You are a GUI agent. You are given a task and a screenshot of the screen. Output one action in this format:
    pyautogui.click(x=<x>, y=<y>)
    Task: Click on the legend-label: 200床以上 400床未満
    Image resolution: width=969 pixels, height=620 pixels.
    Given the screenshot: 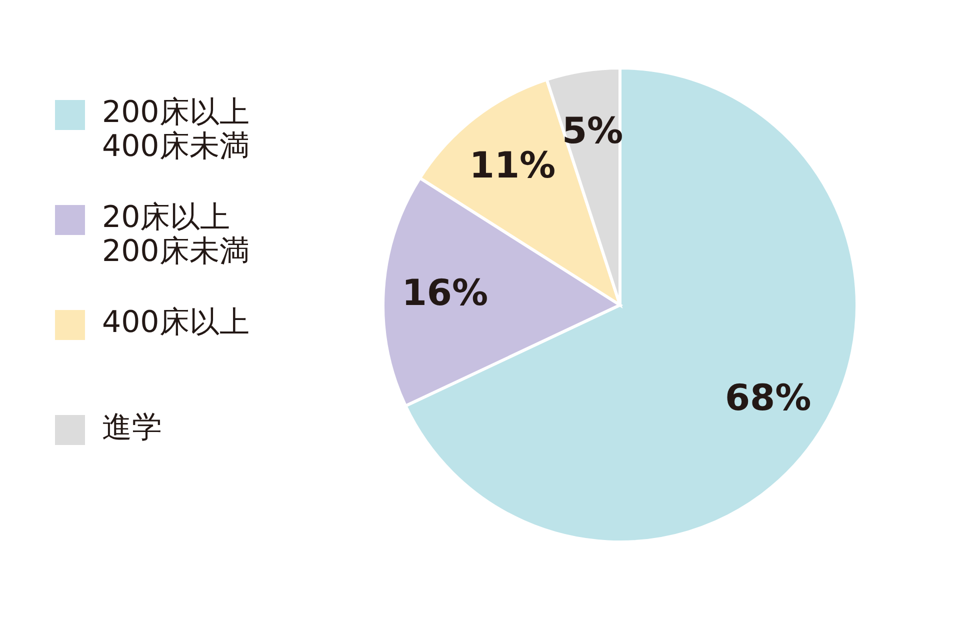 What is the action you would take?
    pyautogui.click(x=176, y=129)
    